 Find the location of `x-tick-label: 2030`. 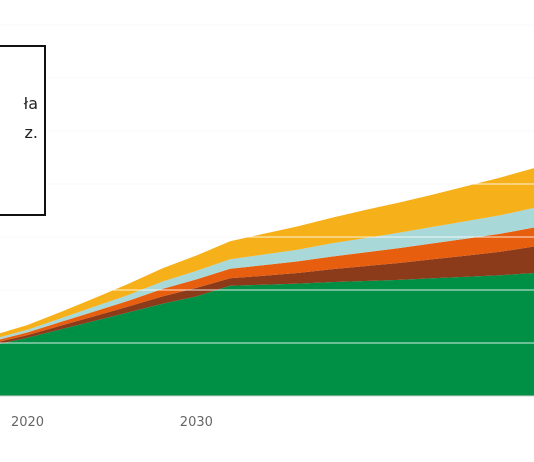

x-tick-label: 2030 is located at coordinates (196, 422).